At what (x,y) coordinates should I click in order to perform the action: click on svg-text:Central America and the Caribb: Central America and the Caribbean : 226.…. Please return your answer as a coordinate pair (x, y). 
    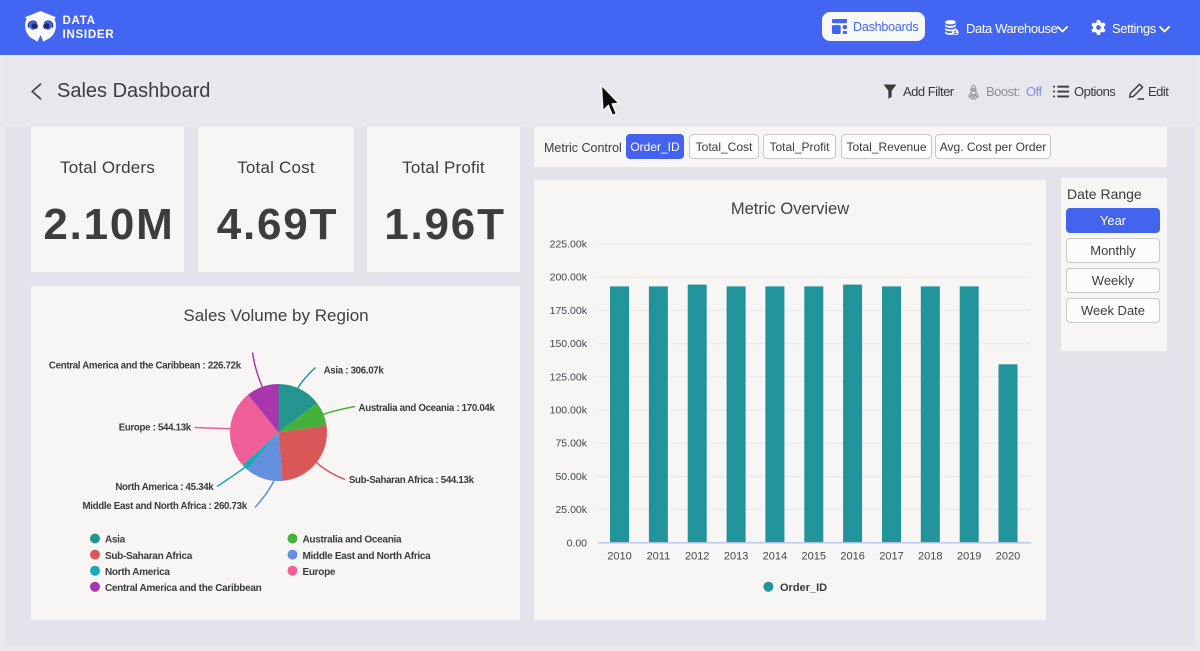
    Looking at the image, I should click on (145, 366).